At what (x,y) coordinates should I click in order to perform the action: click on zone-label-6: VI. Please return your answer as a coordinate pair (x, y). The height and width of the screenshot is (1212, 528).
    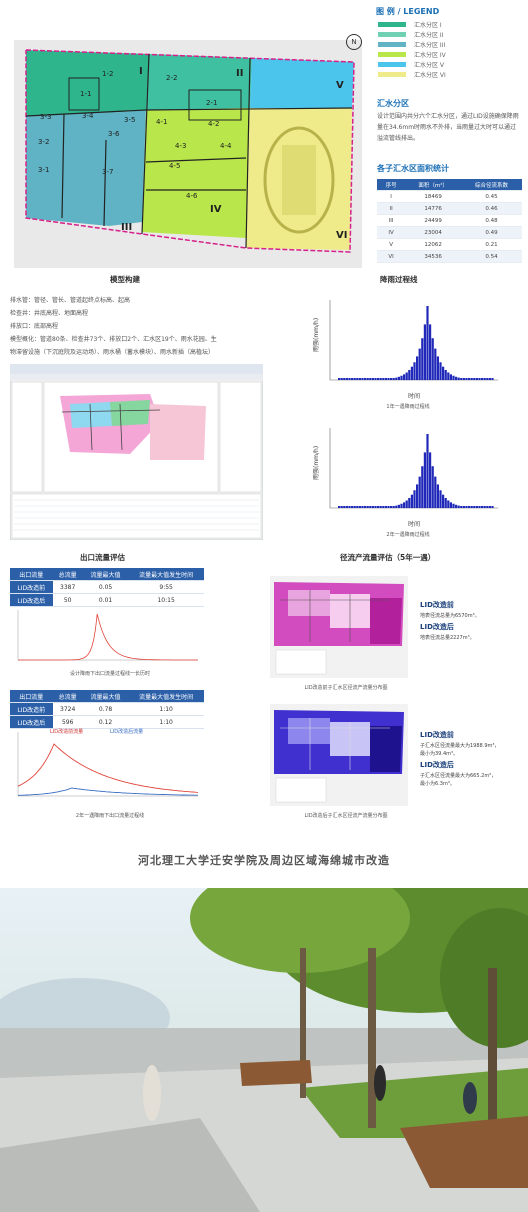
    Looking at the image, I should click on (342, 235).